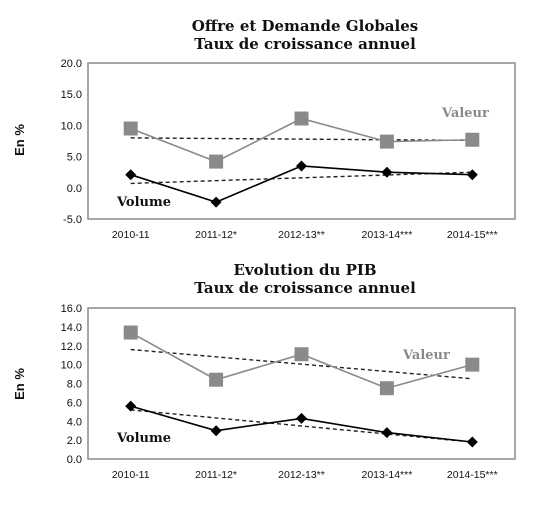  I want to click on y-tick-label: 12.0, so click(71, 347).